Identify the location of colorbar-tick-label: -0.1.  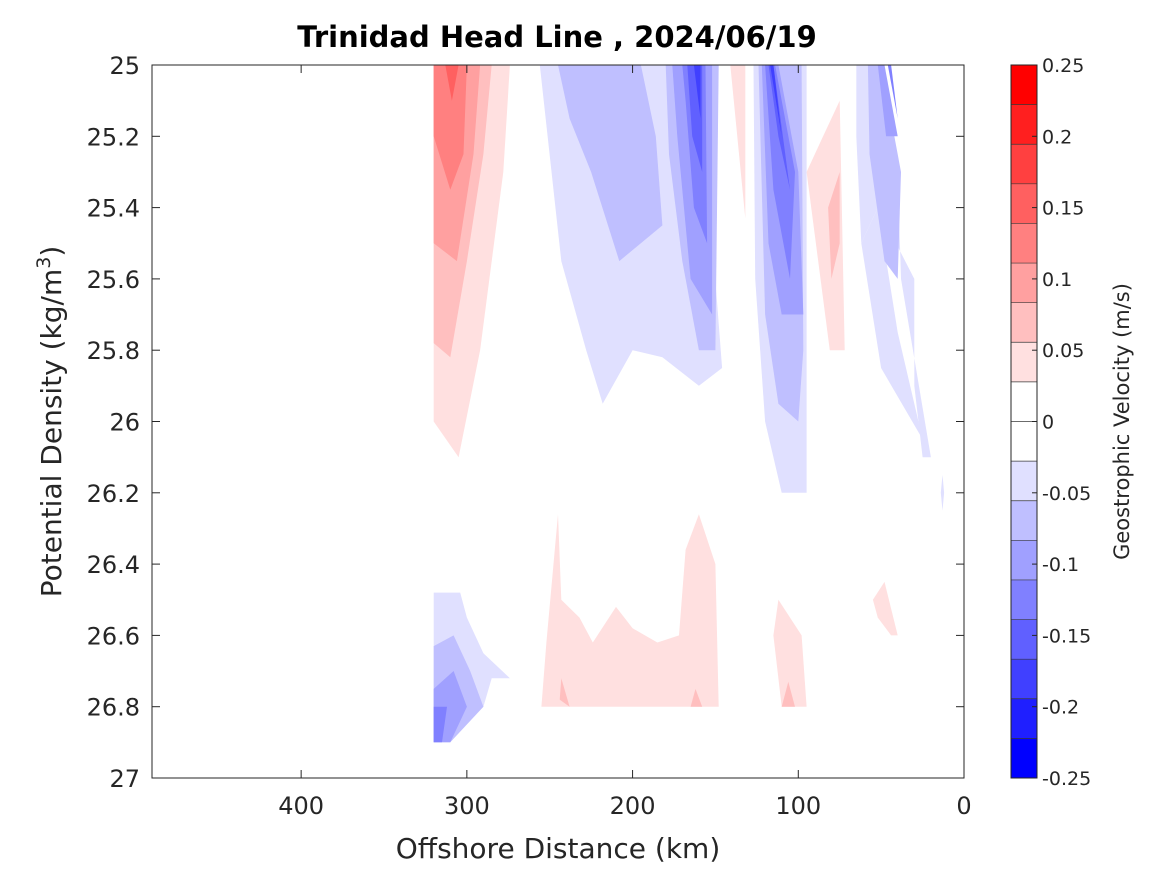
(1060, 565).